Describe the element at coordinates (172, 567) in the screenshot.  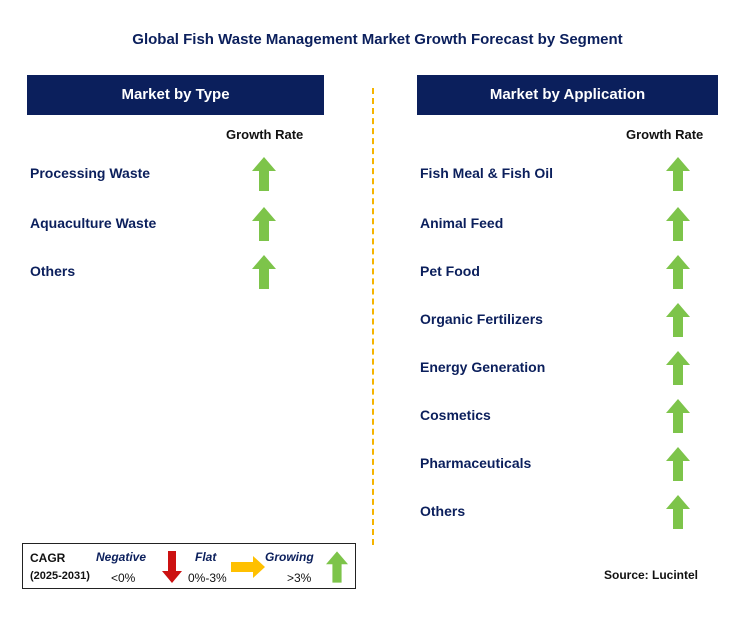
I see `negative-arrow-icon` at that location.